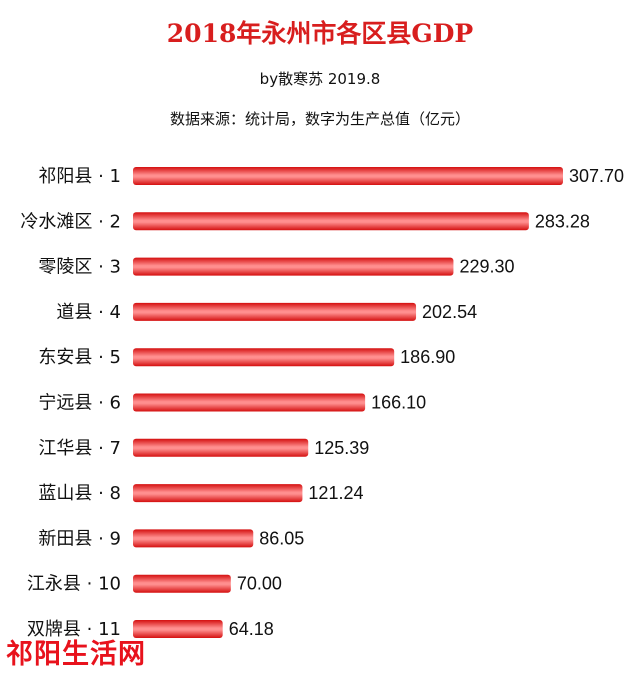 This screenshot has height=675, width=640. Describe the element at coordinates (79, 176) in the screenshot. I see `category-label: 祁阳县 · 1` at that location.